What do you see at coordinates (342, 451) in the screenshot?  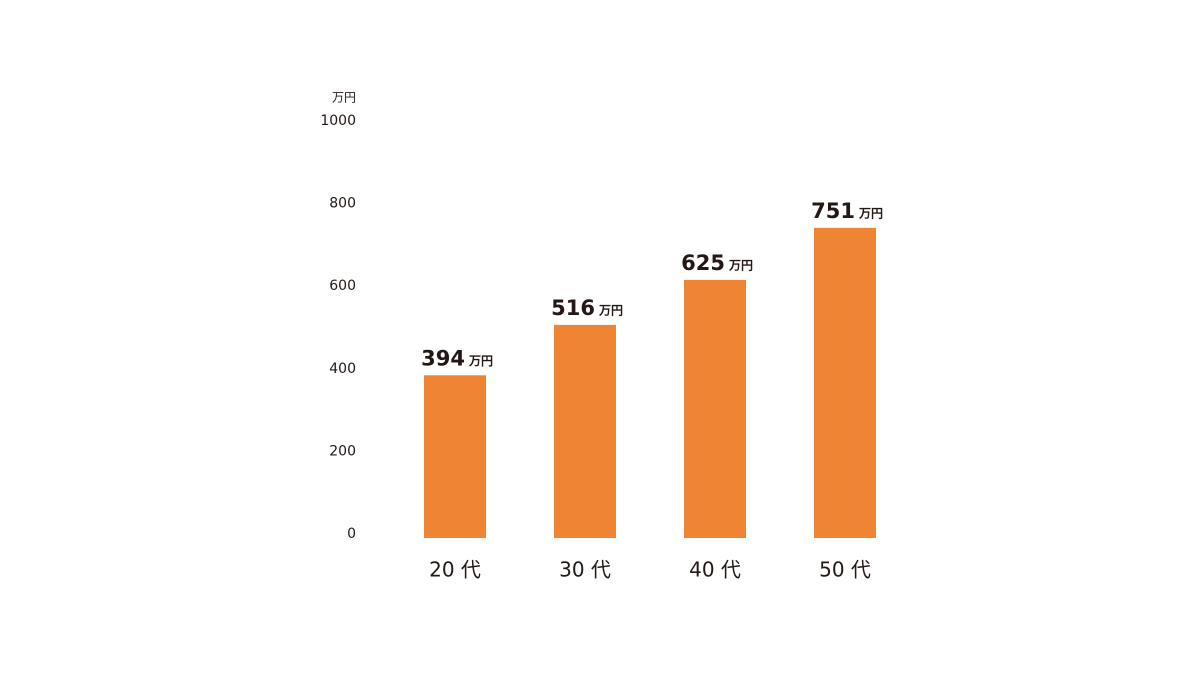 I see `y-tick-label: 200` at bounding box center [342, 451].